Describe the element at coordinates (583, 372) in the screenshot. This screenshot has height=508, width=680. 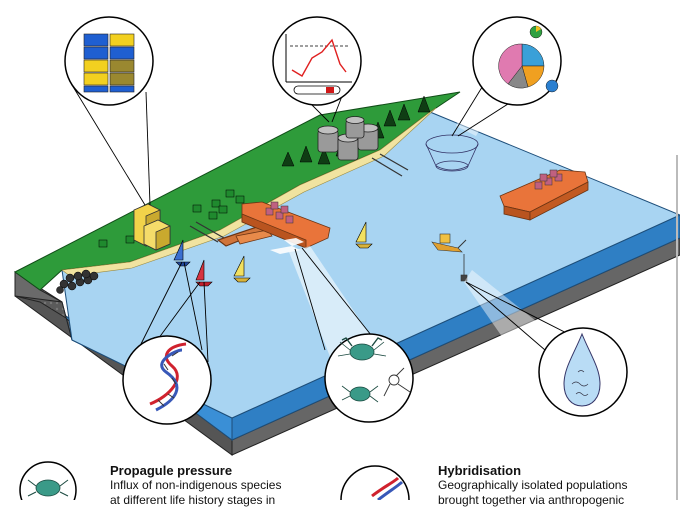
I see `water-sample-drop-icon` at that location.